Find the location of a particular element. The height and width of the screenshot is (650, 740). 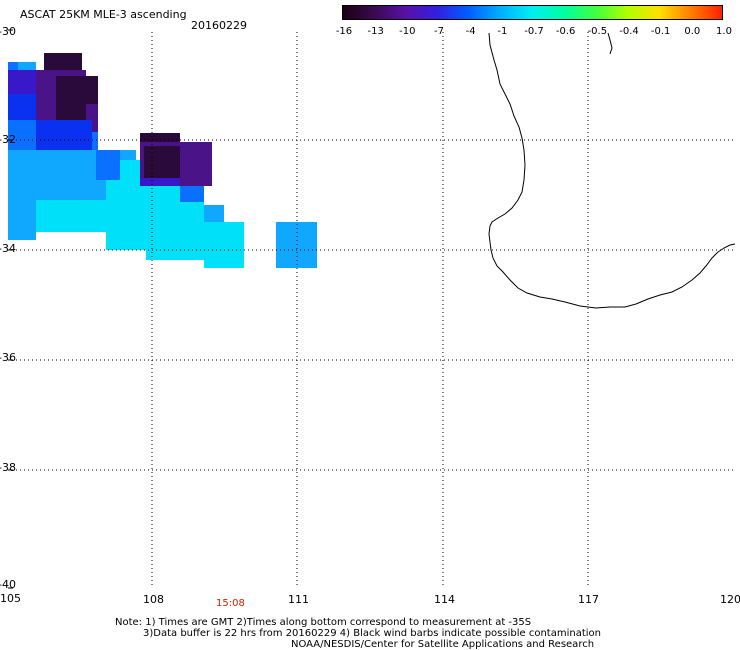

y-tick-label: -36 is located at coordinates (8, 357).